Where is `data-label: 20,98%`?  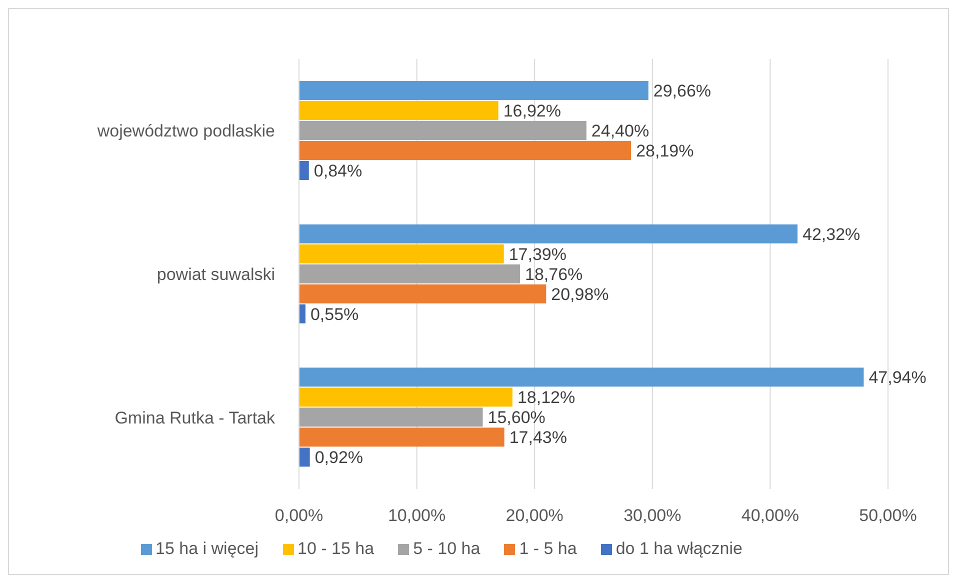 data-label: 20,98% is located at coordinates (580, 294).